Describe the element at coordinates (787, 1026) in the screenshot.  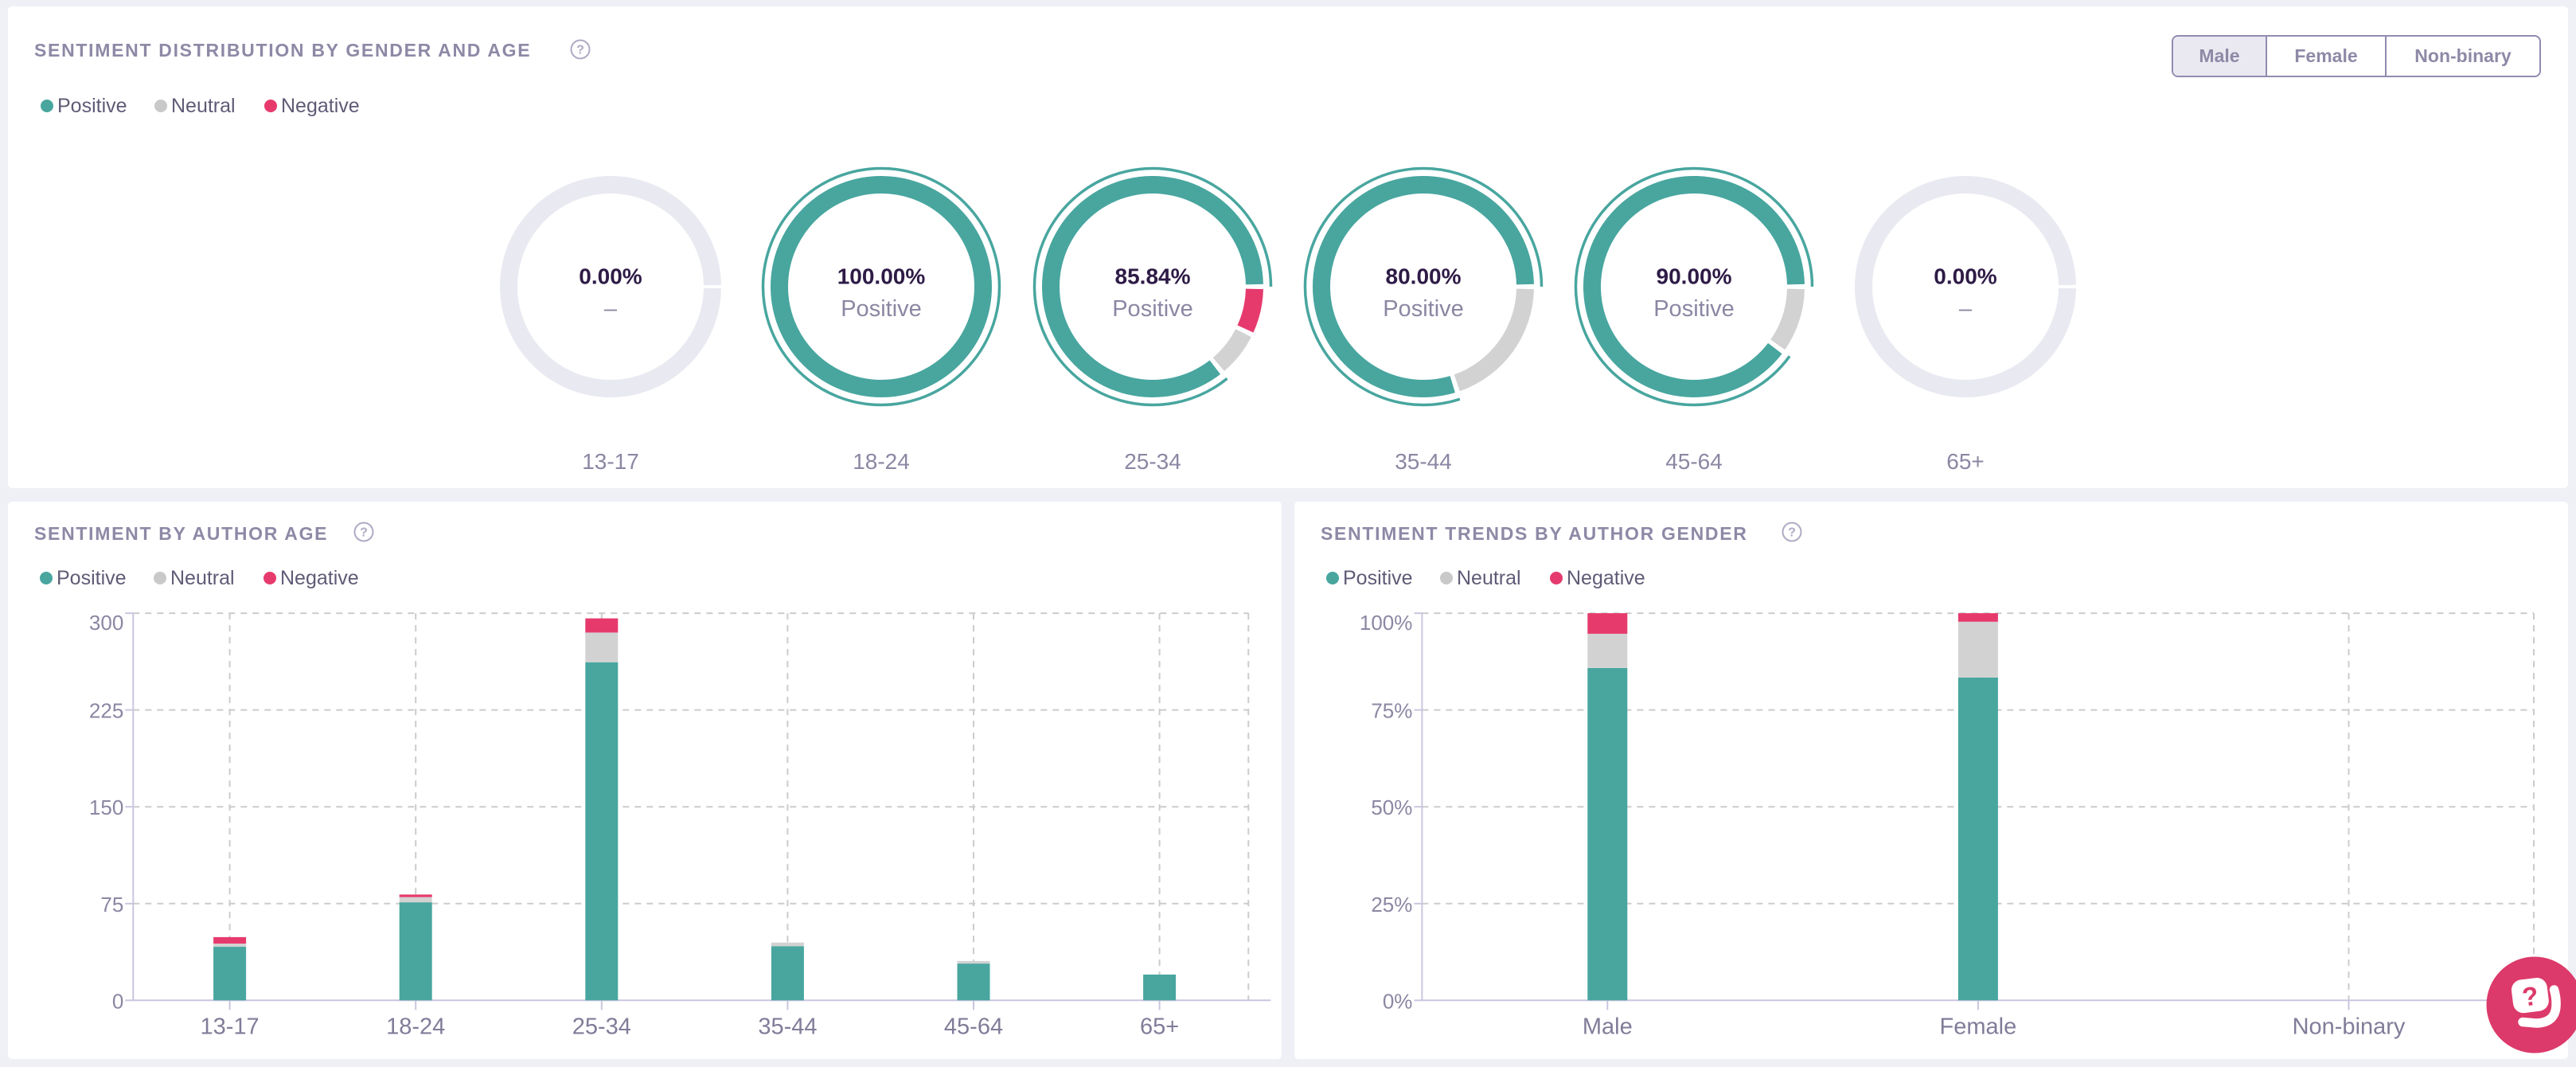
I see `svg-text: 35-44` at that location.